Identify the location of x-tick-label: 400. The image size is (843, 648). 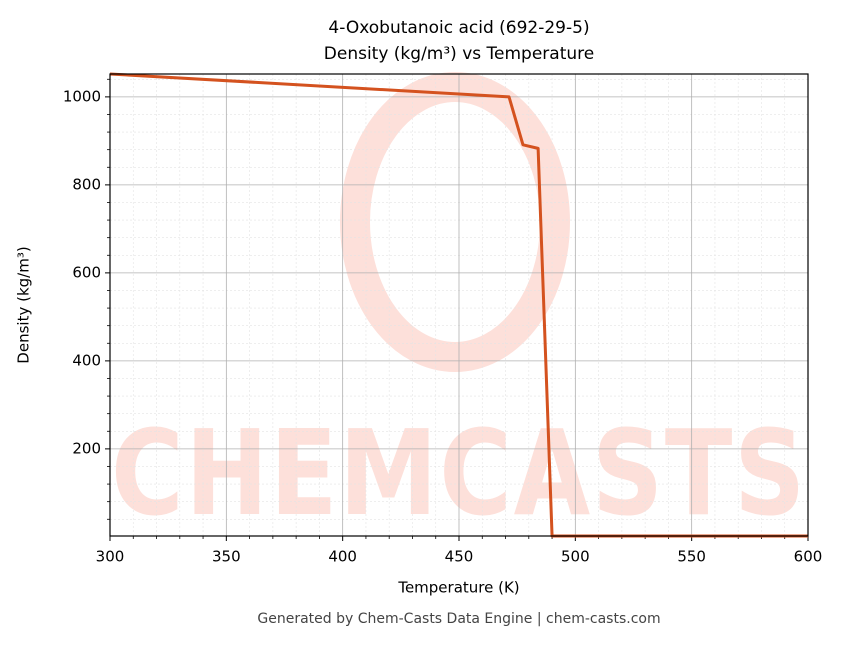
(342, 557).